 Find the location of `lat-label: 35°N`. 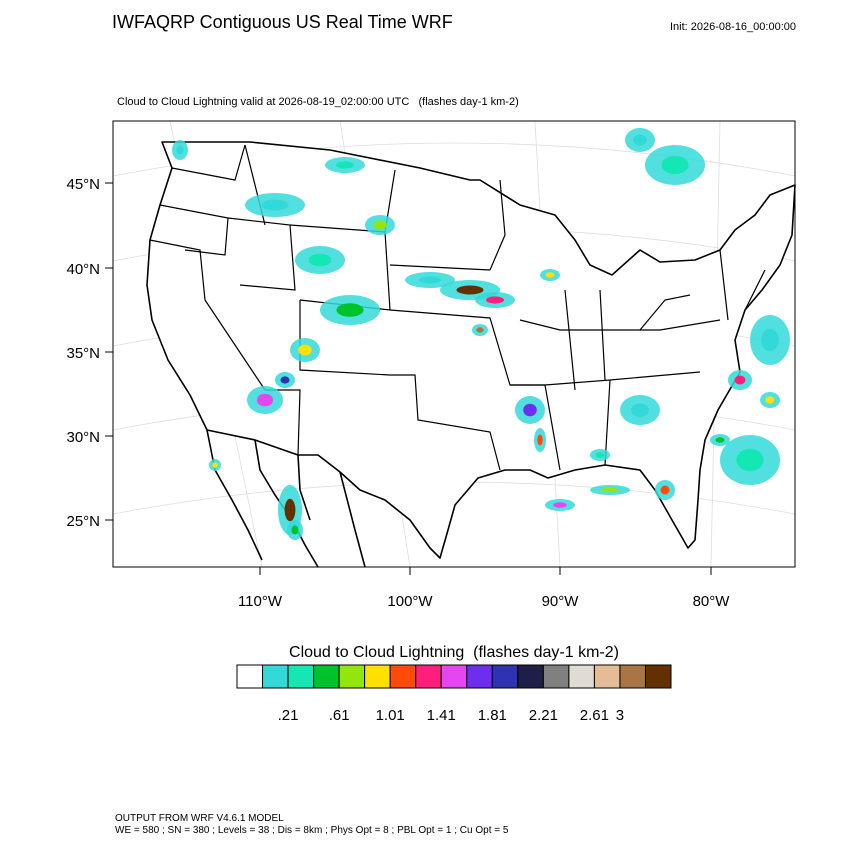

lat-label: 35°N is located at coordinates (83, 353).